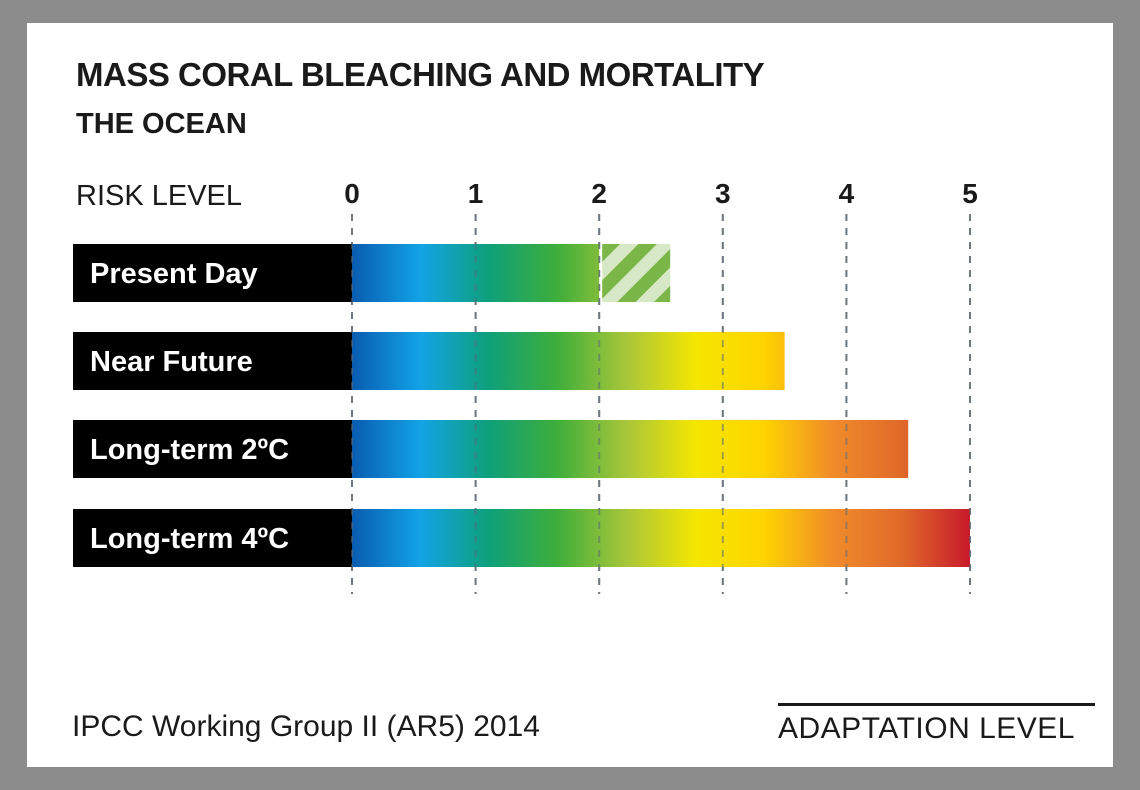 The width and height of the screenshot is (1140, 790). I want to click on bar-row: Present Day, so click(372, 273).